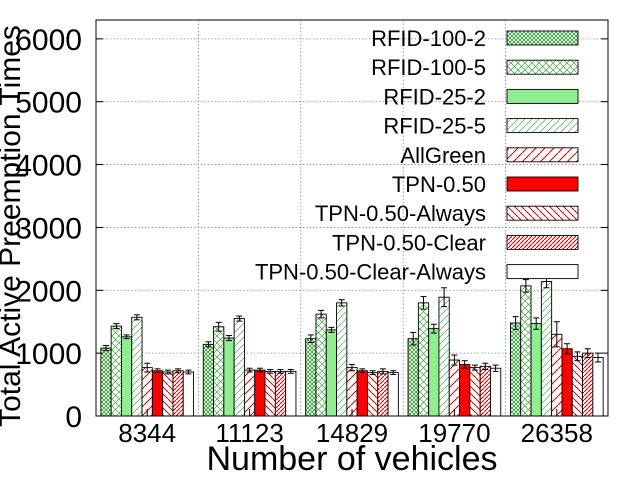 Image resolution: width=640 pixels, height=480 pixels. I want to click on y-tick-label: 0, so click(73, 417).